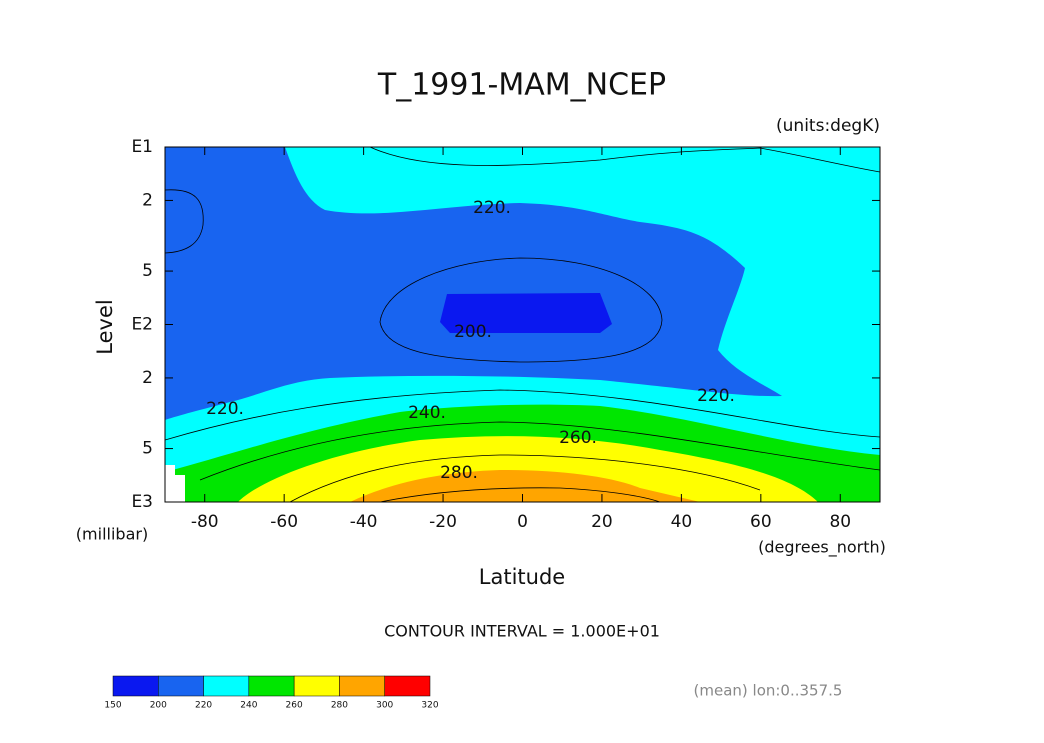  What do you see at coordinates (768, 691) in the screenshot?
I see `footnote: (mean) lon:0..357.5` at bounding box center [768, 691].